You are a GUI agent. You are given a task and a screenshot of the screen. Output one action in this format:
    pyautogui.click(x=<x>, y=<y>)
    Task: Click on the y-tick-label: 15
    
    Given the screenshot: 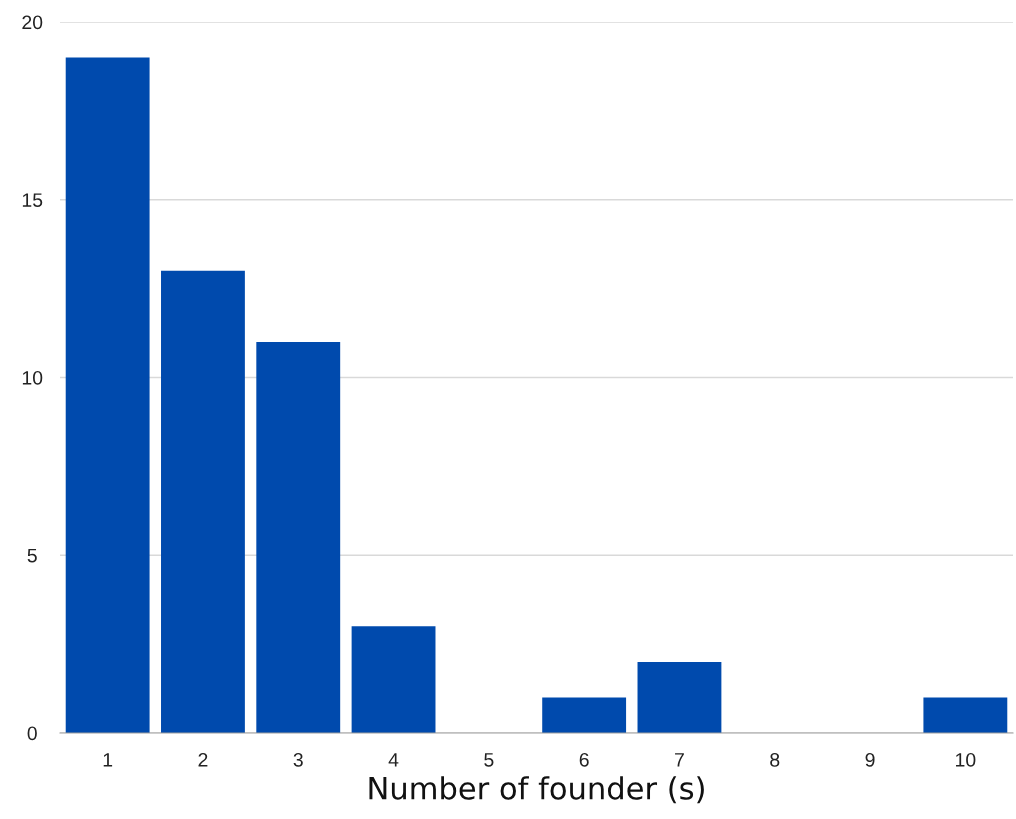 What is the action you would take?
    pyautogui.click(x=32, y=200)
    